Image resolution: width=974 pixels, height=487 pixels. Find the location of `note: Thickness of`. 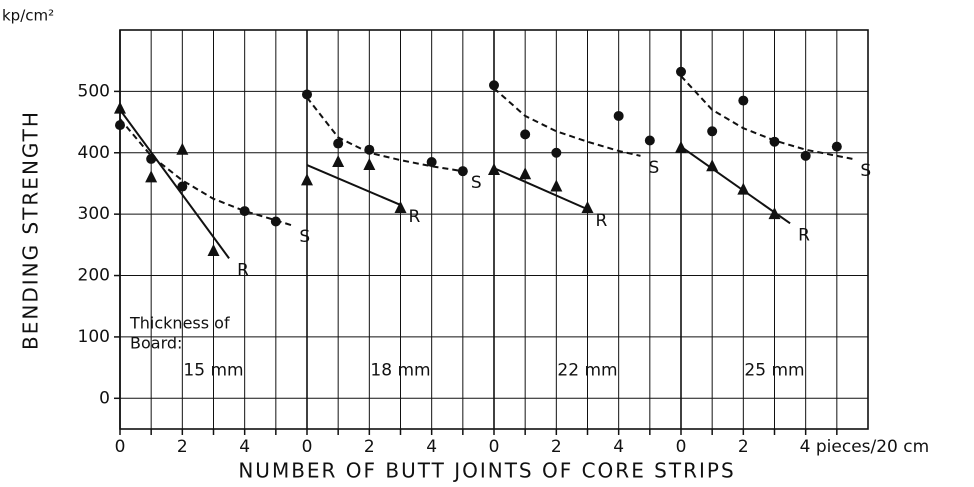

note: Thickness of is located at coordinates (179, 323).